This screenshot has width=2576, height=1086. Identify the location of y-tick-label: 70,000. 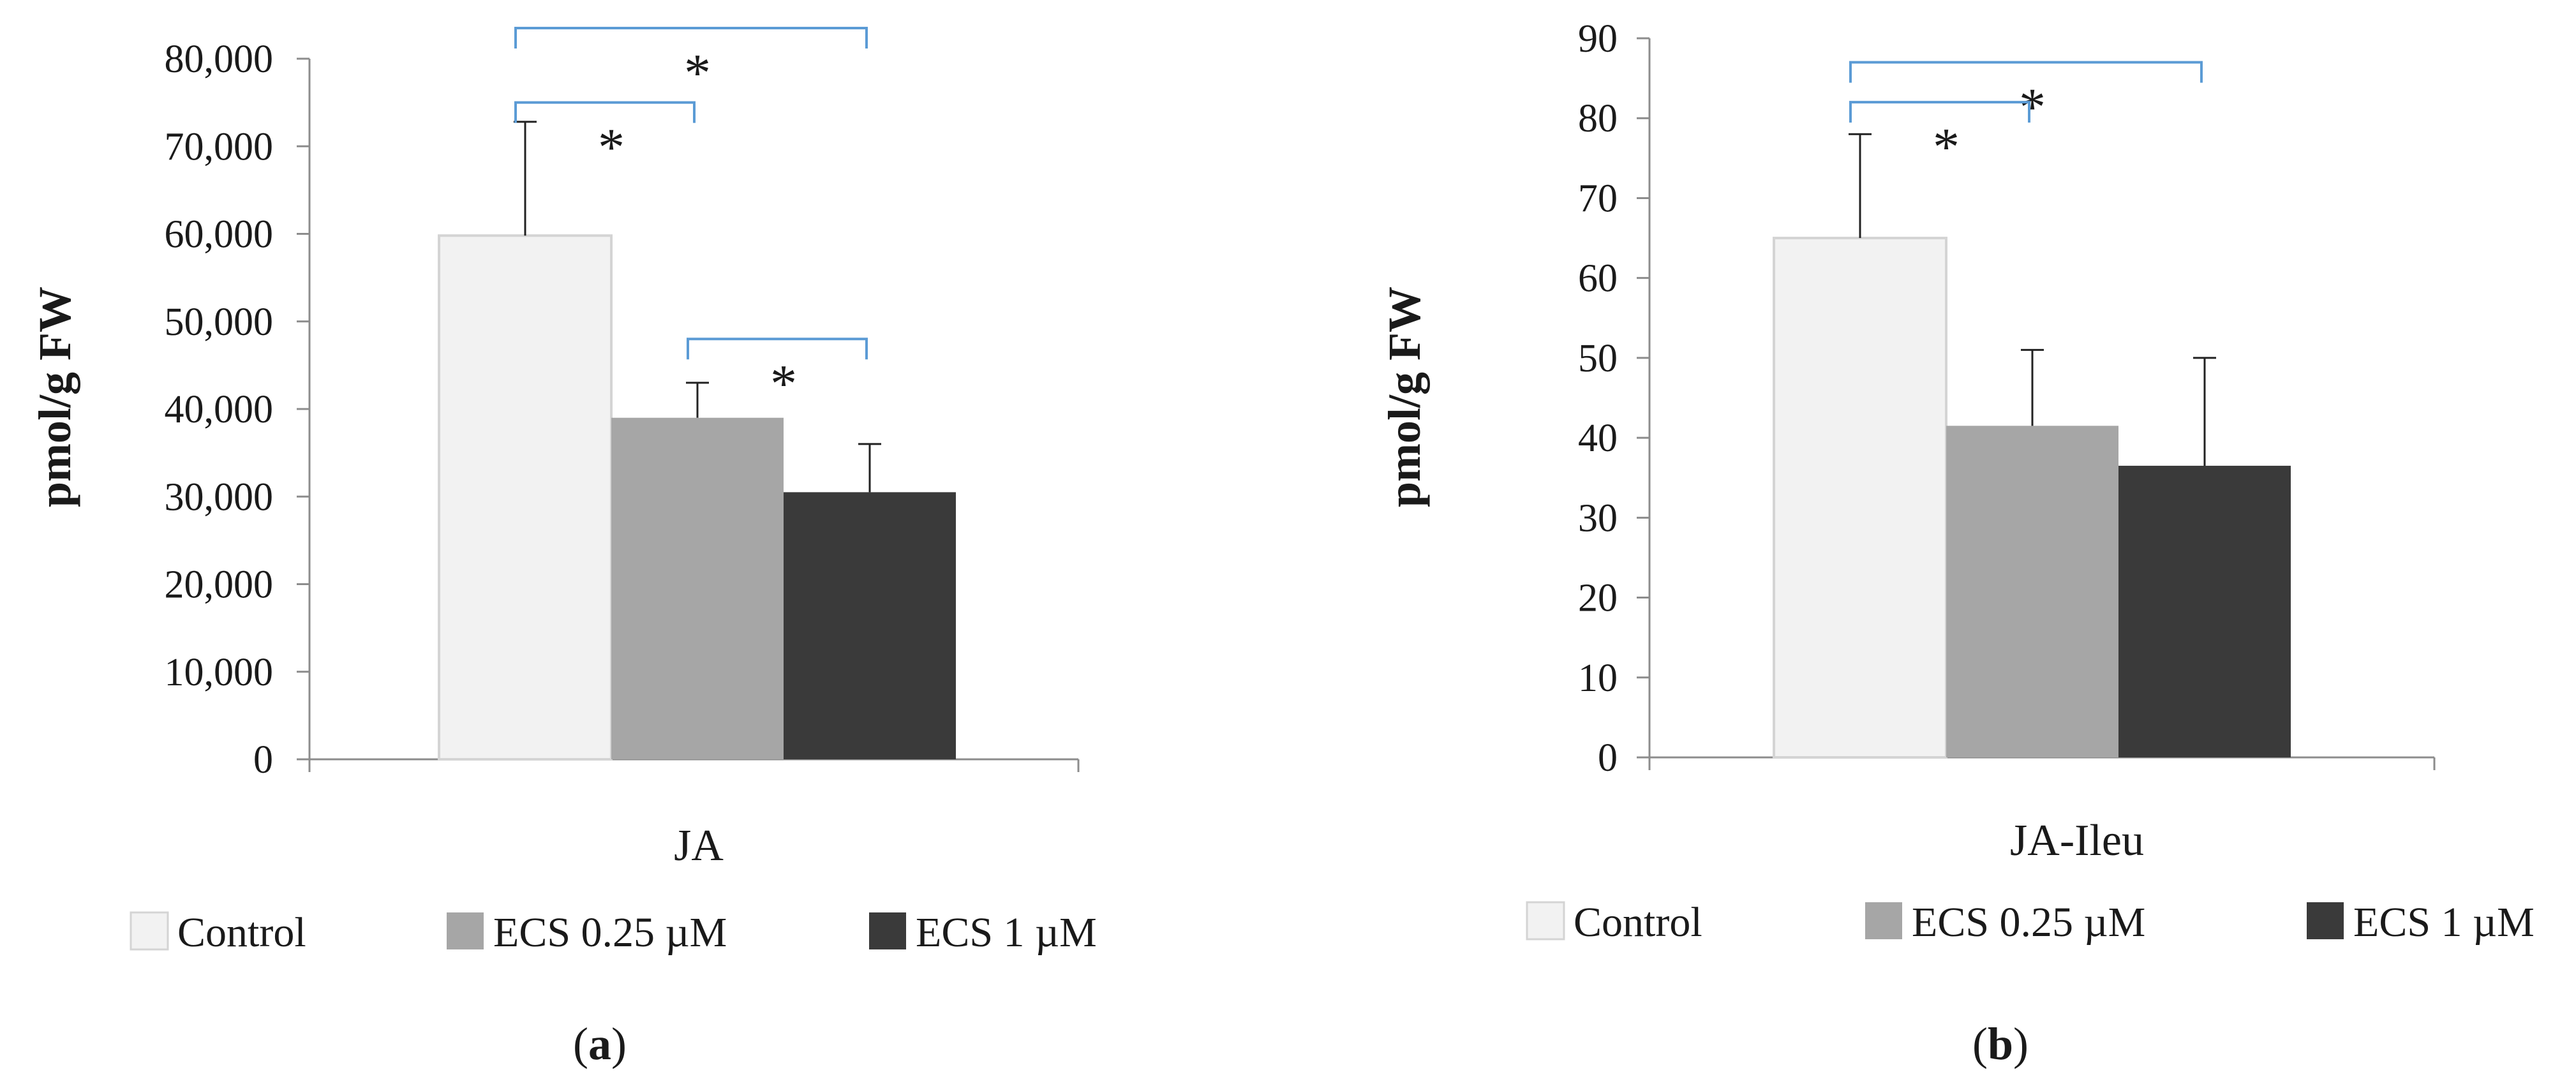
(219, 147).